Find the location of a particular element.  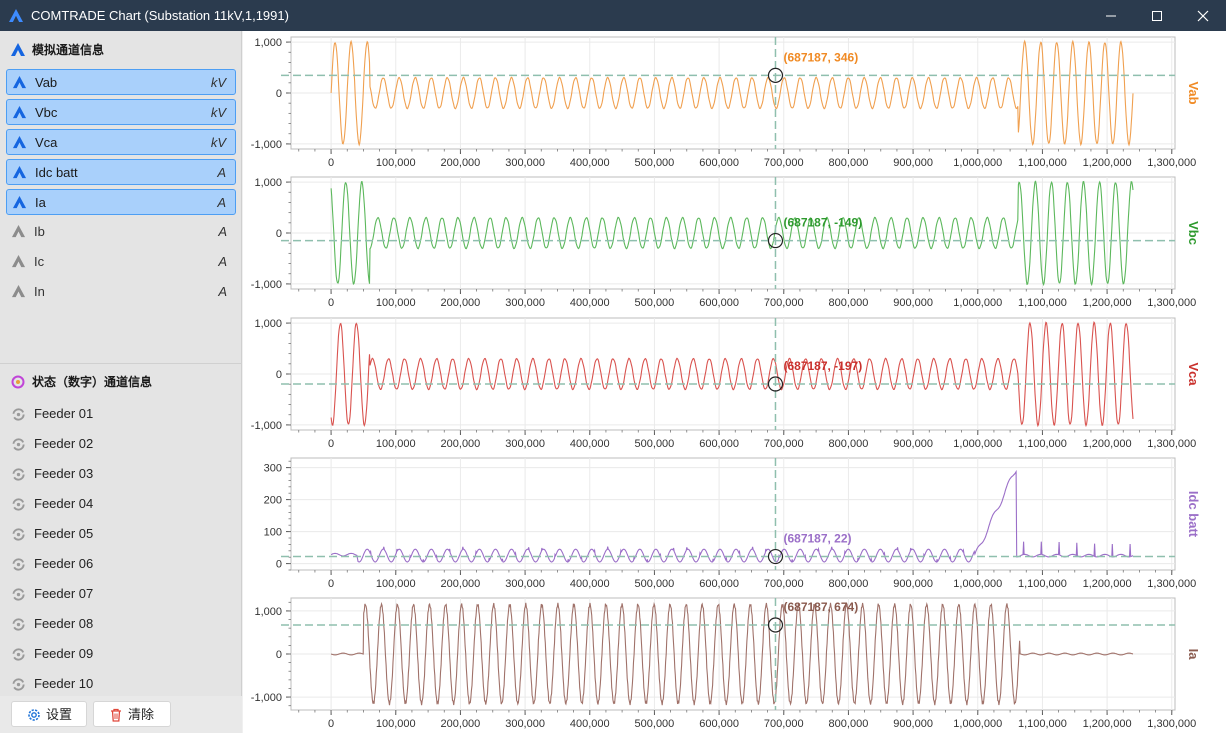

series-label: Ia is located at coordinates (1193, 655).